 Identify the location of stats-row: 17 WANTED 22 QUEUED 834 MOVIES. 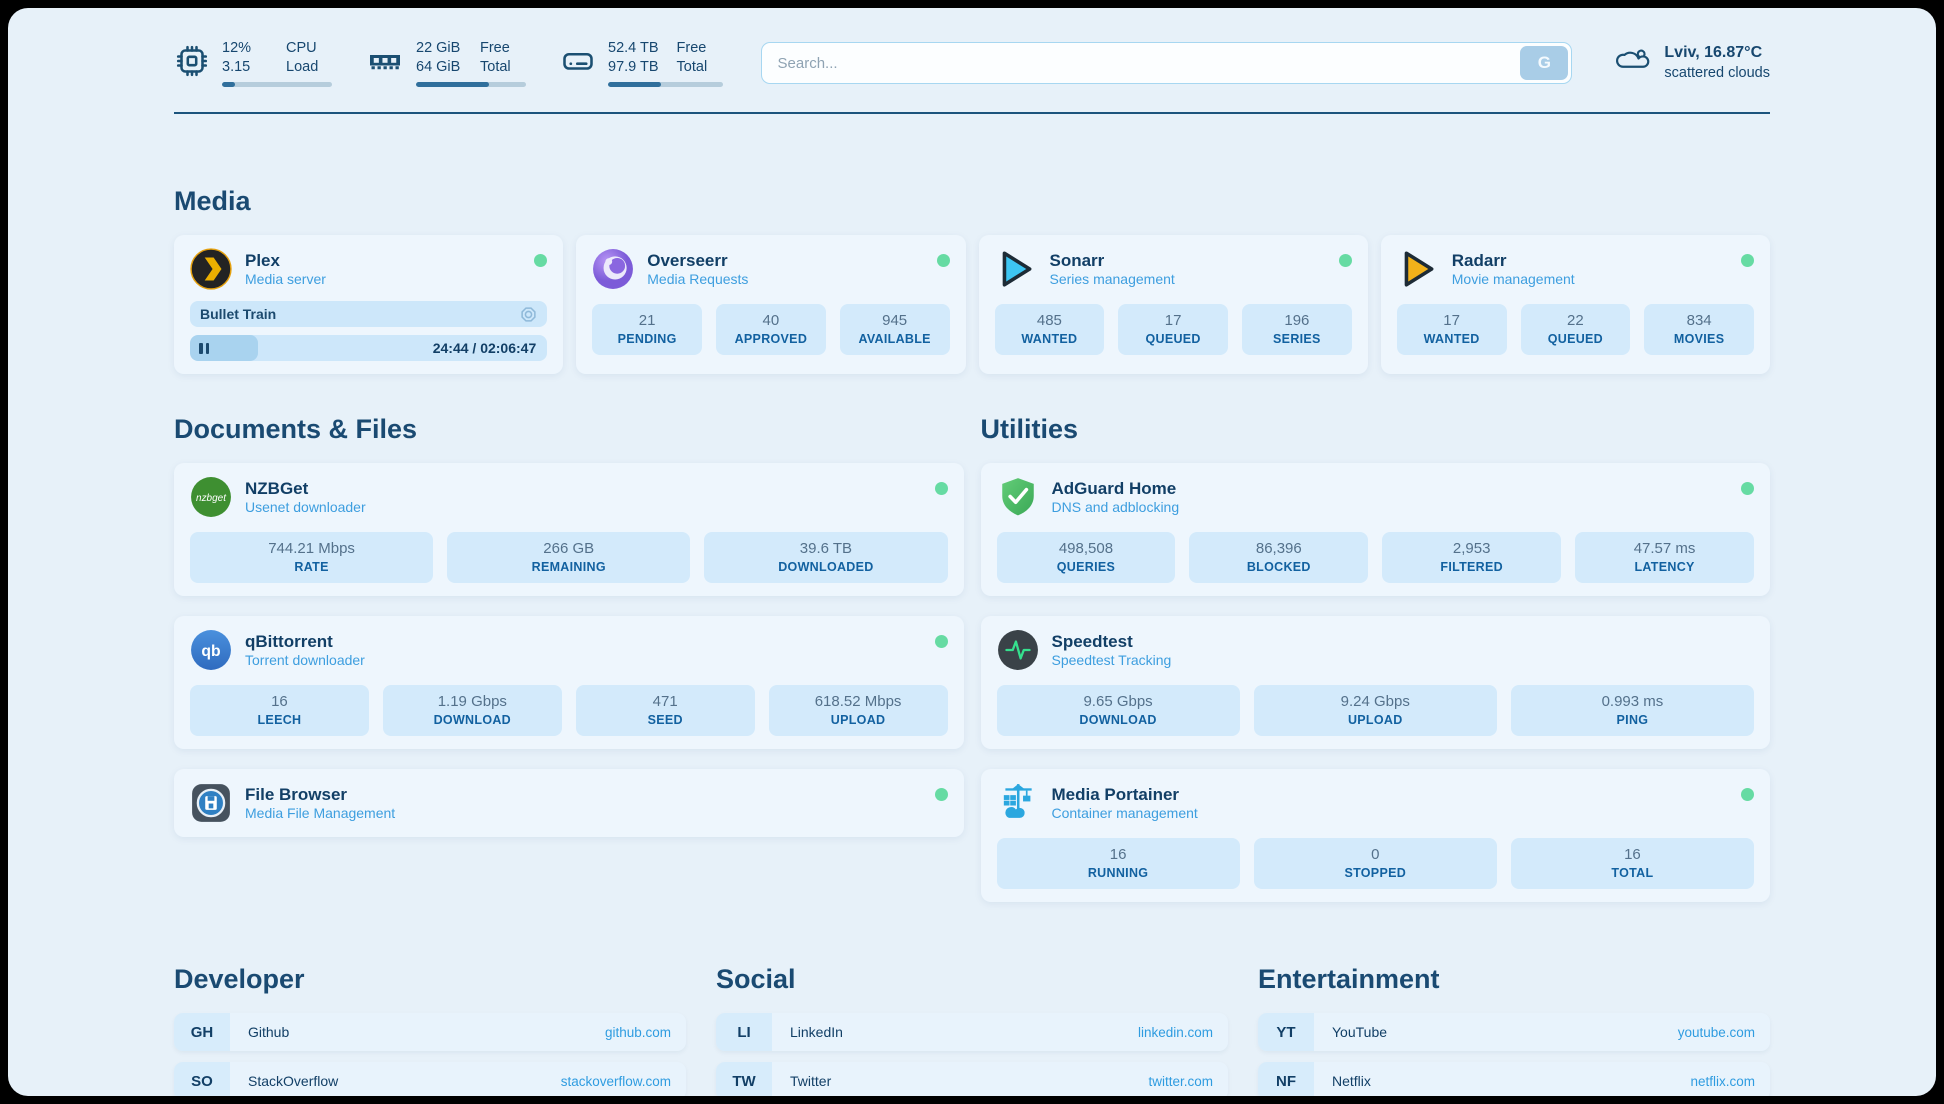
(1575, 329).